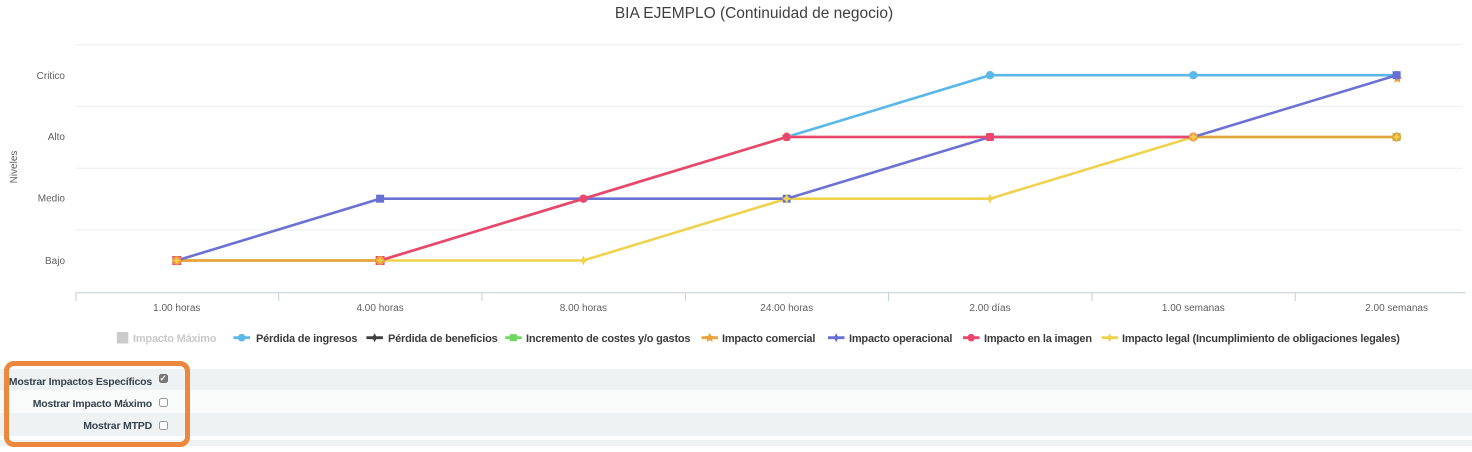 Image resolution: width=1472 pixels, height=452 pixels. What do you see at coordinates (55, 261) in the screenshot?
I see `svg-text: Bajo` at bounding box center [55, 261].